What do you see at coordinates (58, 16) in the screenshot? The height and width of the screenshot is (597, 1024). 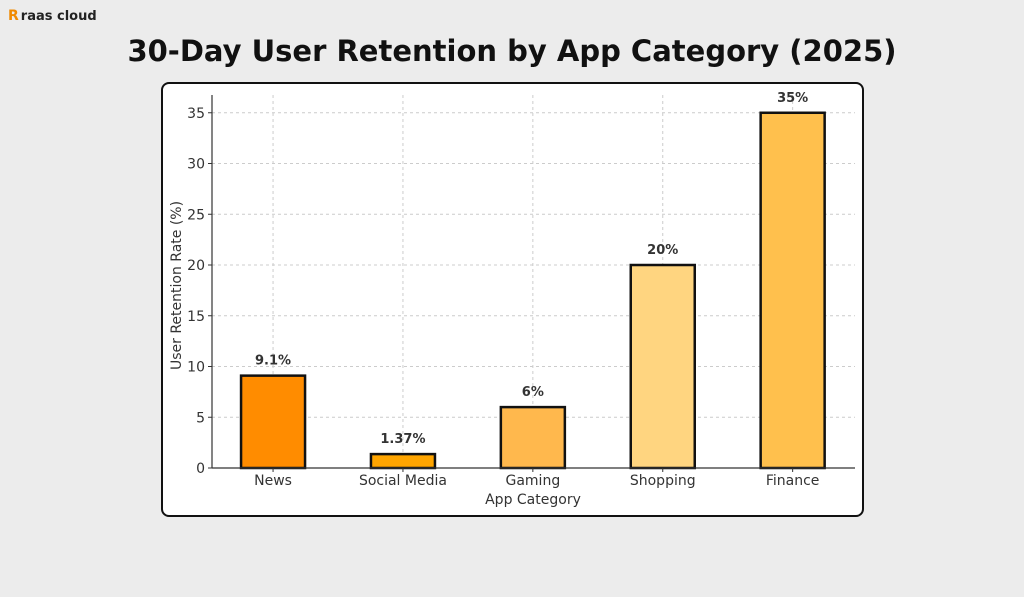 I see `brand-name: raas cloud` at bounding box center [58, 16].